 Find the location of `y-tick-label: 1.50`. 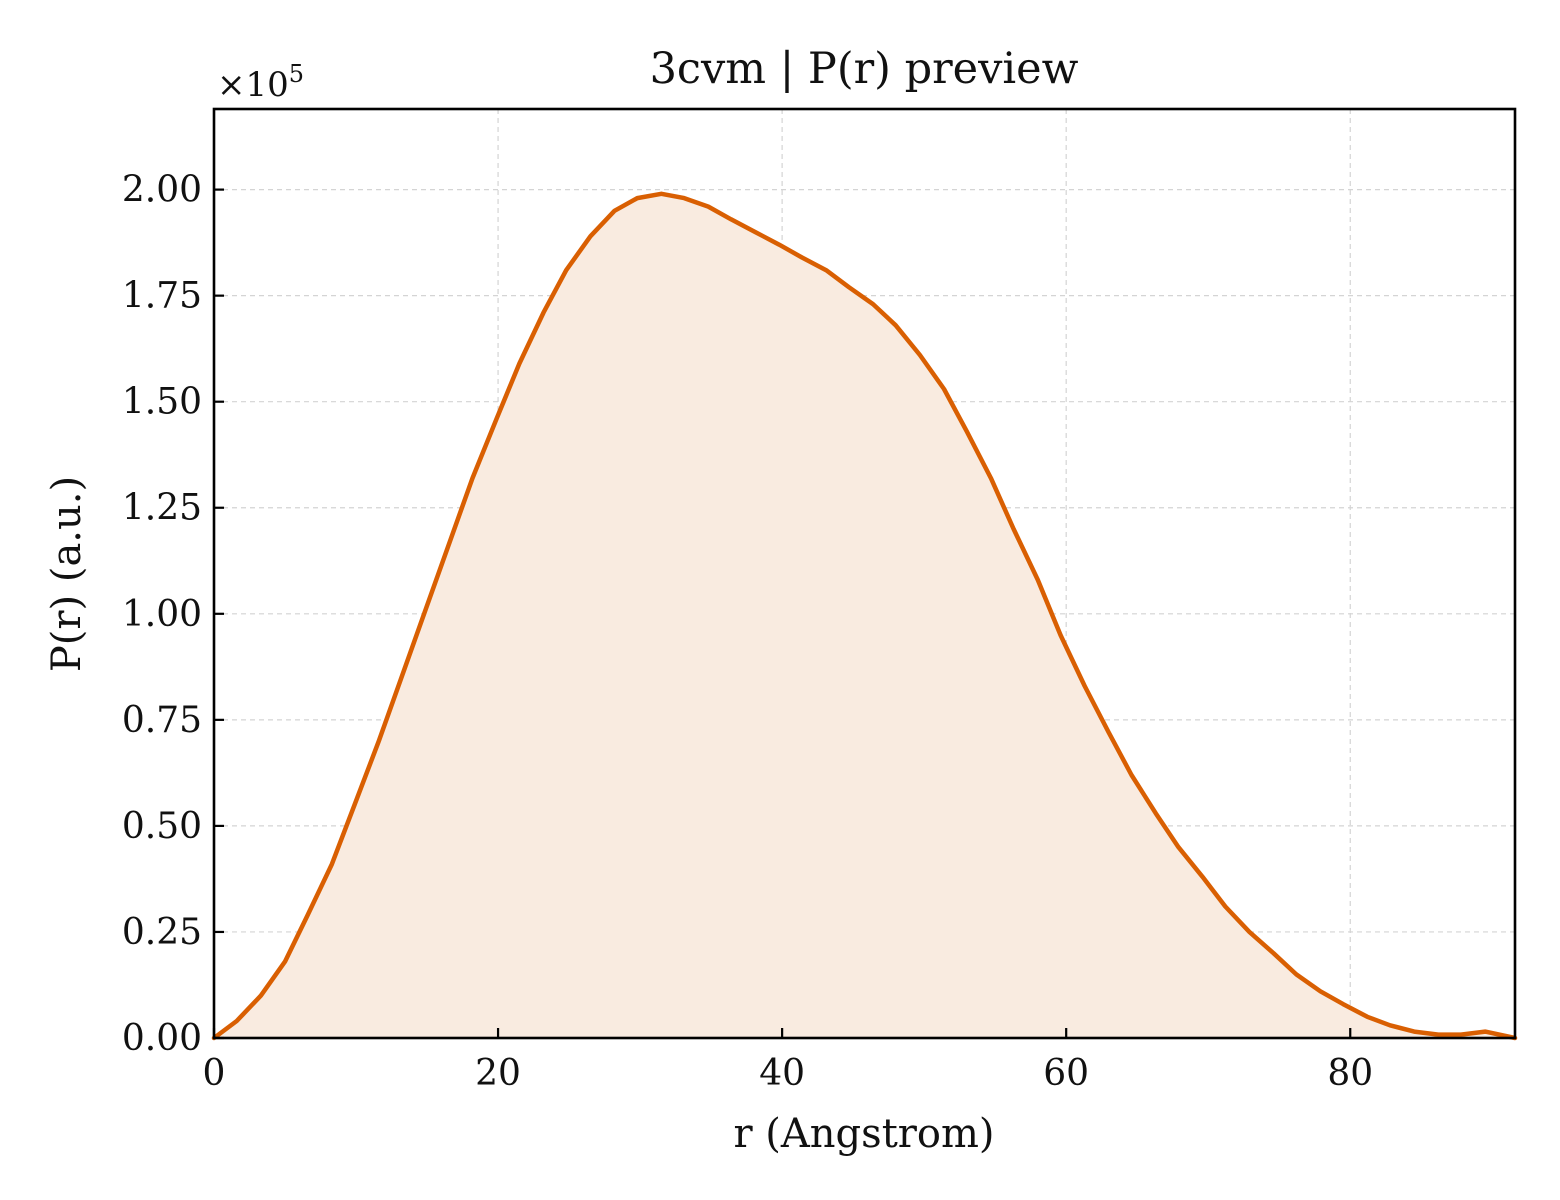

y-tick-label: 1.50 is located at coordinates (162, 402).